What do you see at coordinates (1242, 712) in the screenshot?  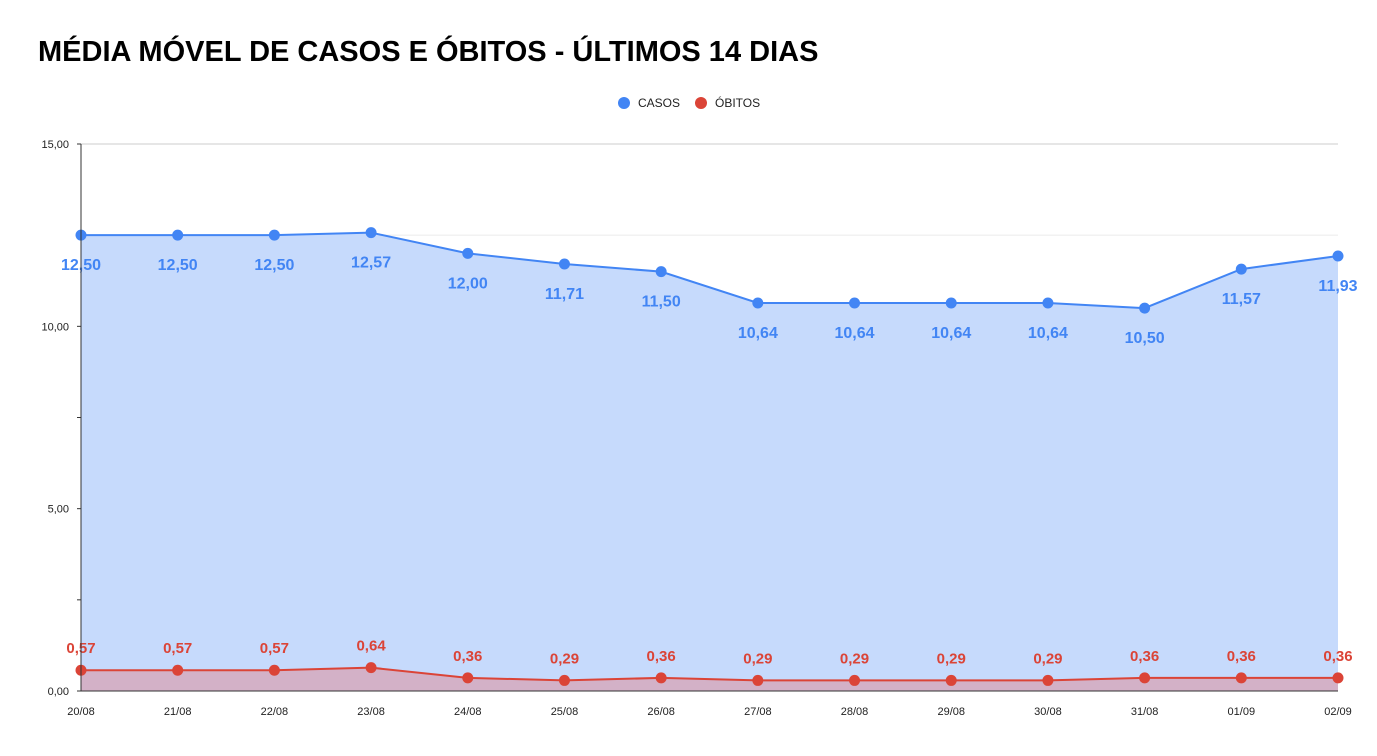 I see `x-tick-label: 01/09` at bounding box center [1242, 712].